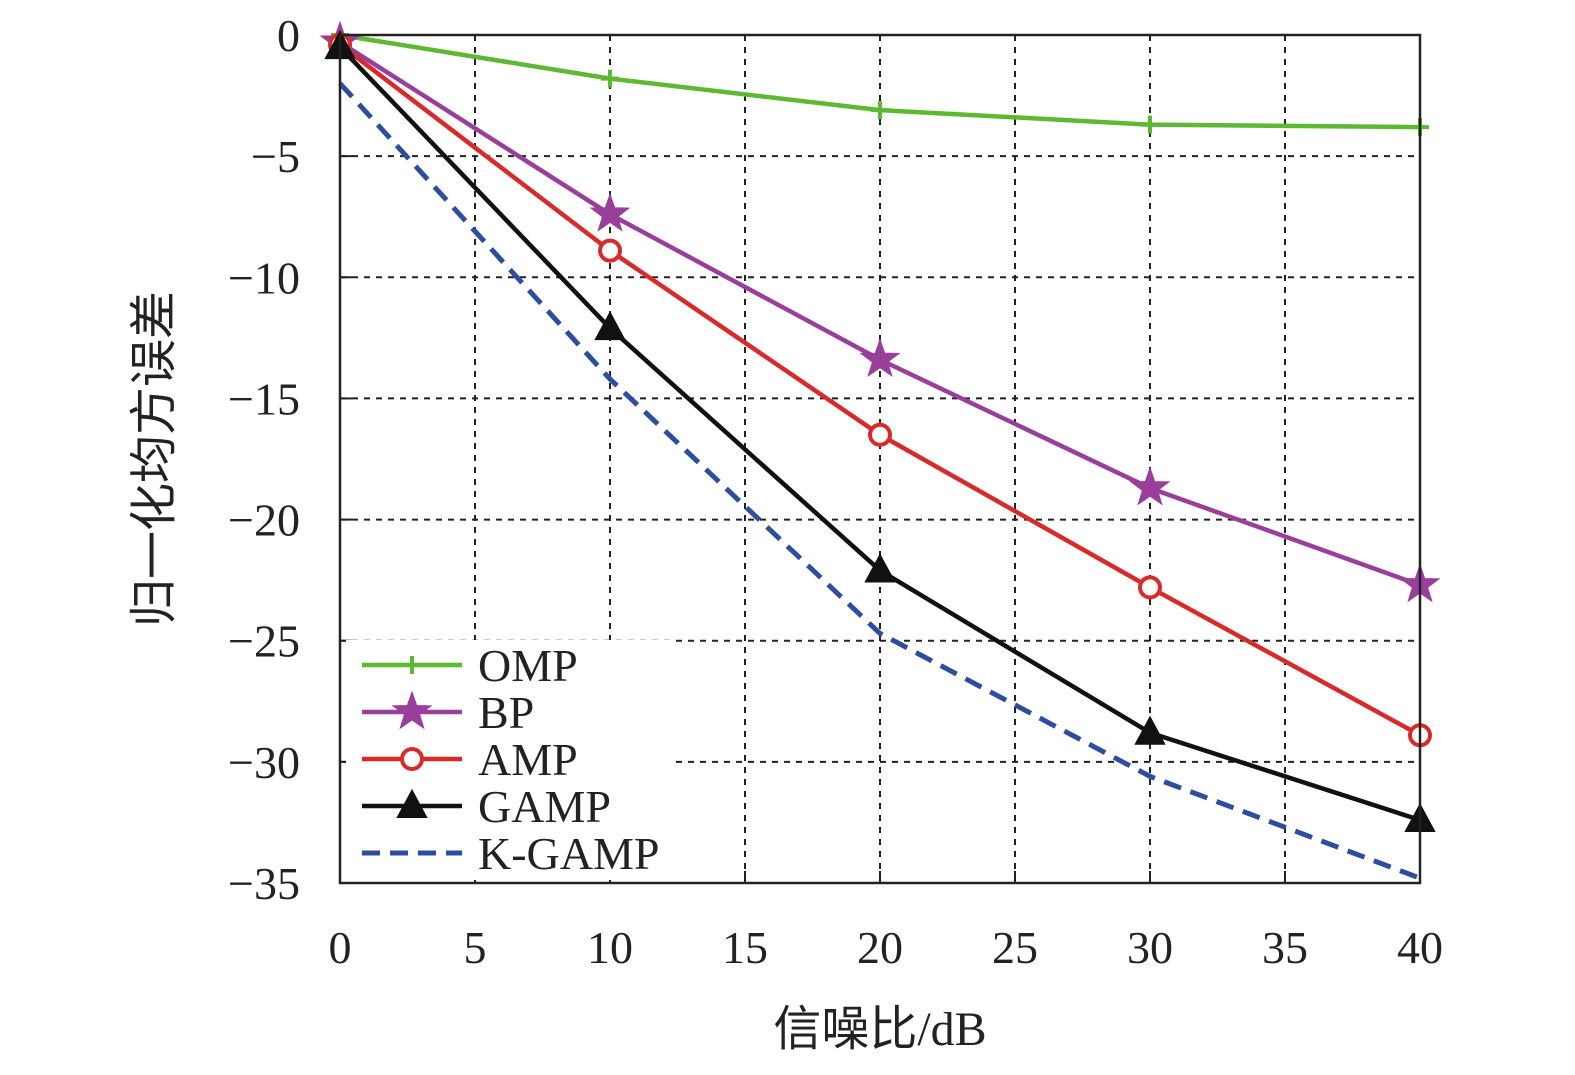 The height and width of the screenshot is (1075, 1575). What do you see at coordinates (264, 762) in the screenshot?
I see `y-tick-label: −30` at bounding box center [264, 762].